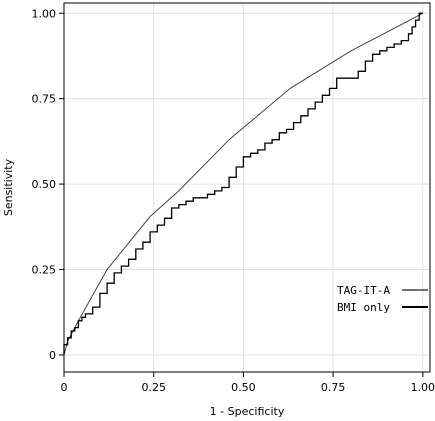 Image resolution: width=435 pixels, height=421 pixels. Describe the element at coordinates (44, 13) in the screenshot. I see `y-tick-label: 1.00` at that location.